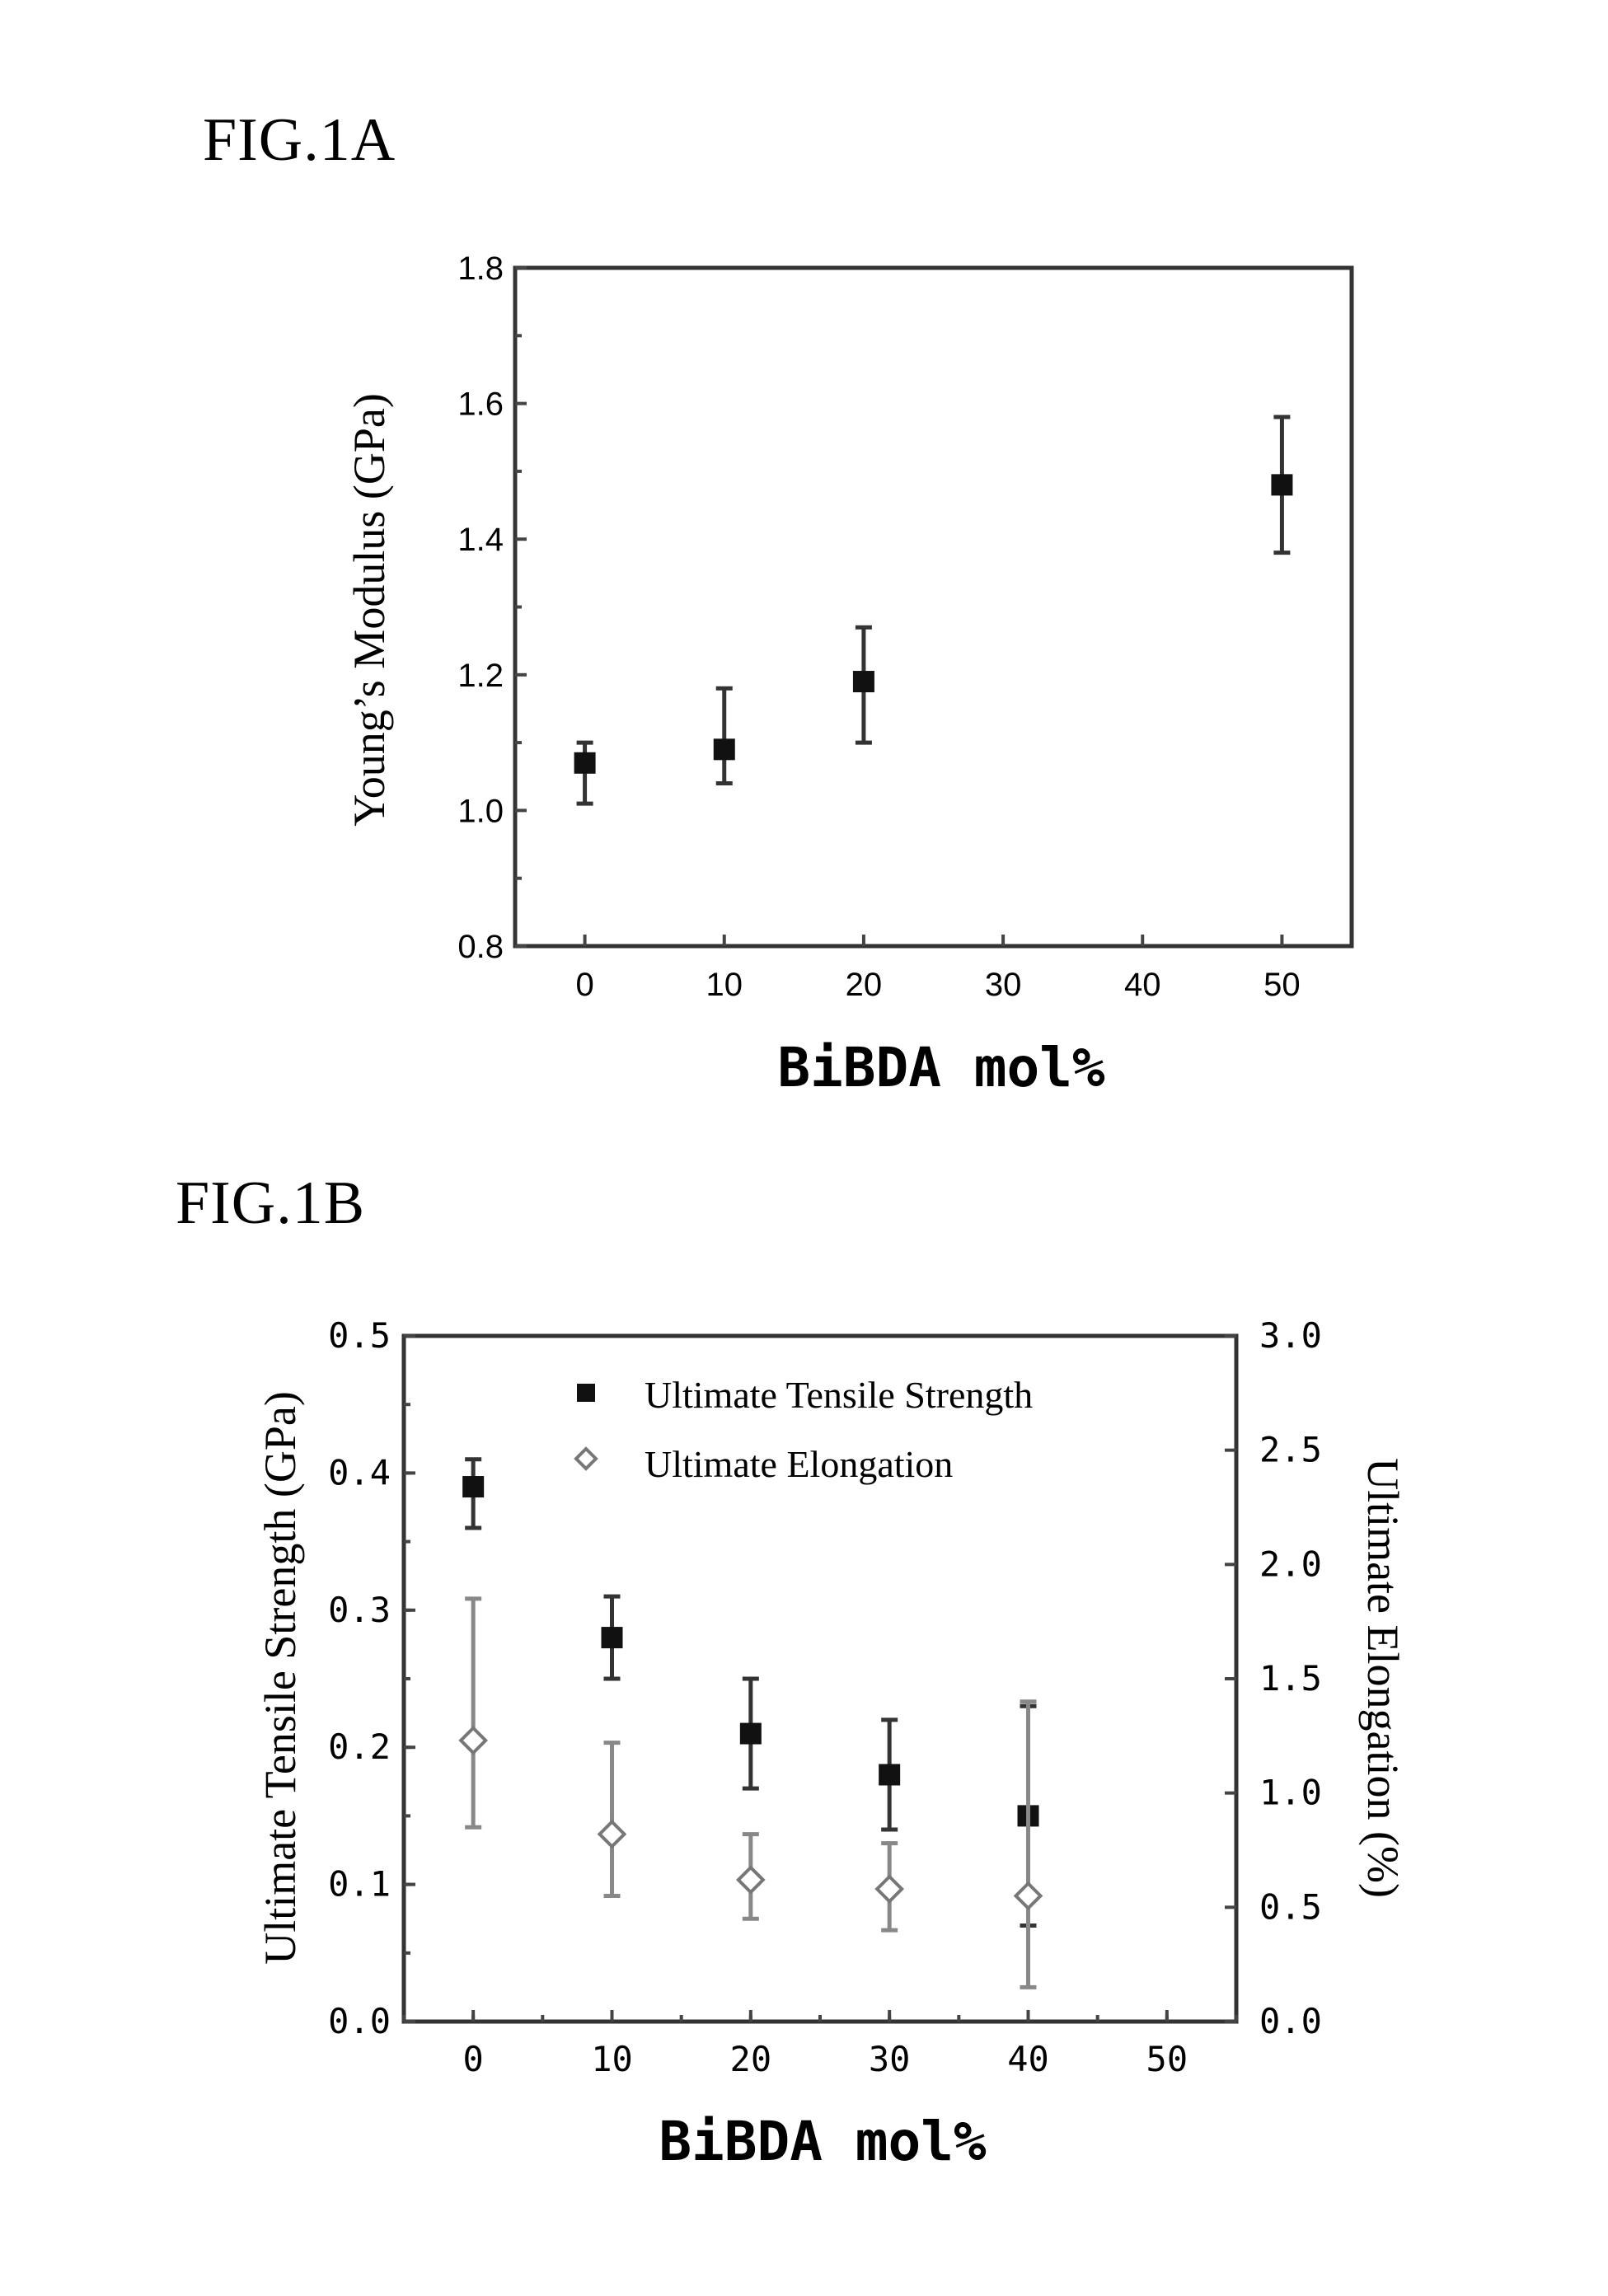  I want to click on data-points-b, so click(750, 1724).